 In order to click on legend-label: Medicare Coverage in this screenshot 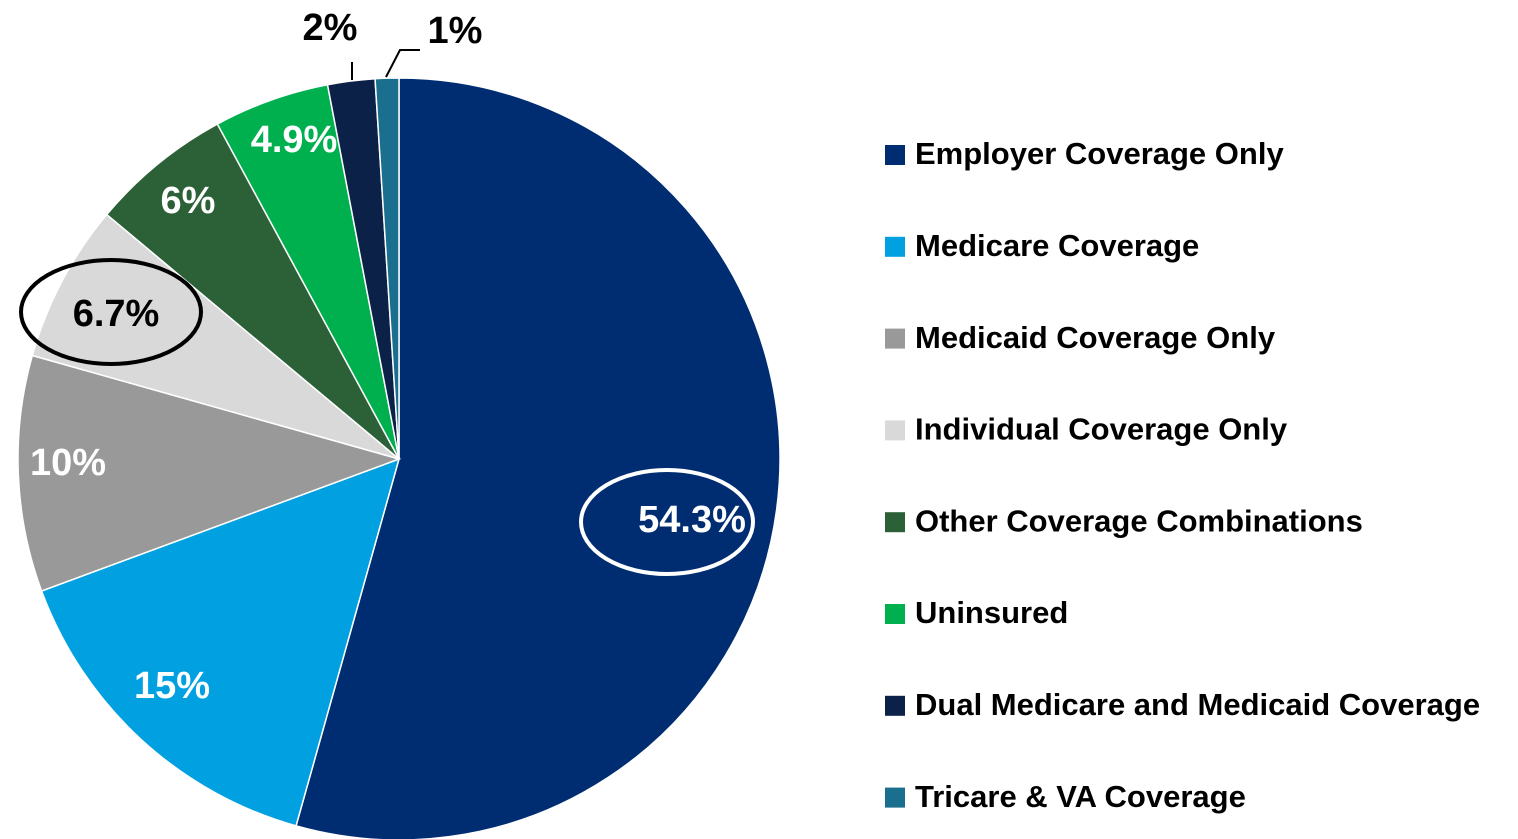, I will do `click(1057, 245)`.